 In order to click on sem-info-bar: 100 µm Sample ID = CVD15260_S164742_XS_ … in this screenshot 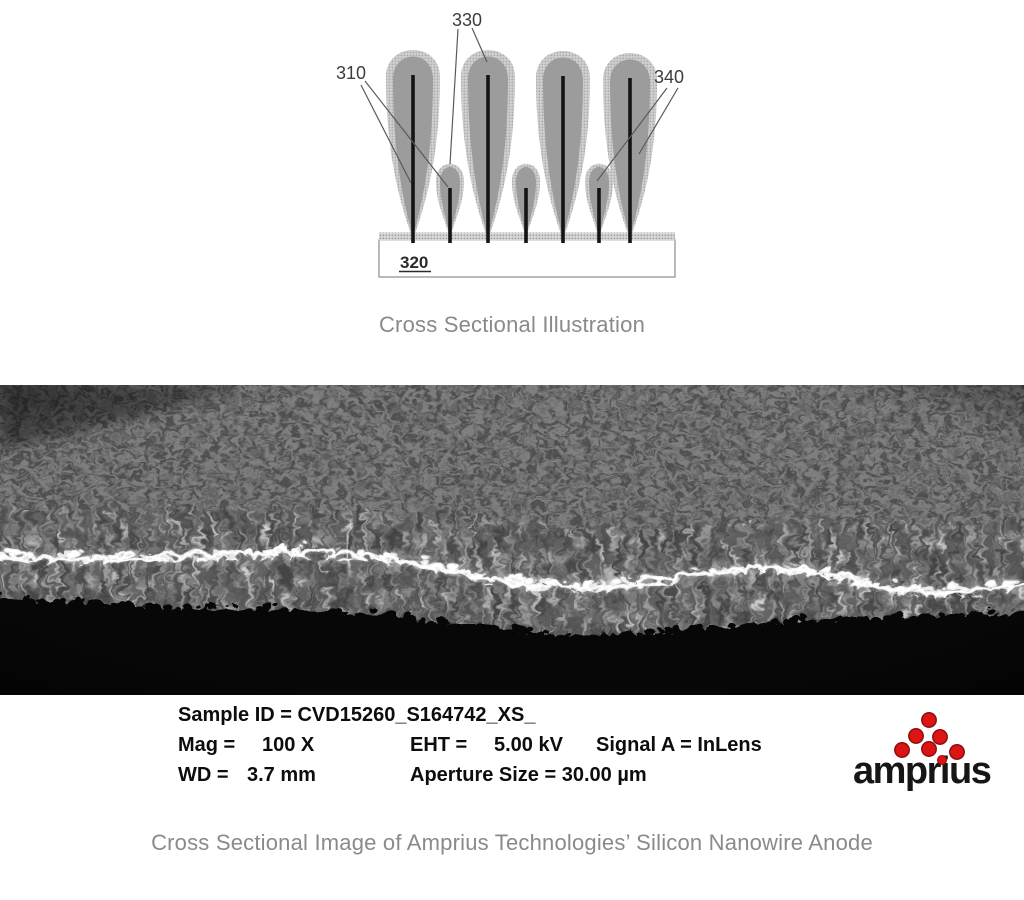, I will do `click(512, 755)`.